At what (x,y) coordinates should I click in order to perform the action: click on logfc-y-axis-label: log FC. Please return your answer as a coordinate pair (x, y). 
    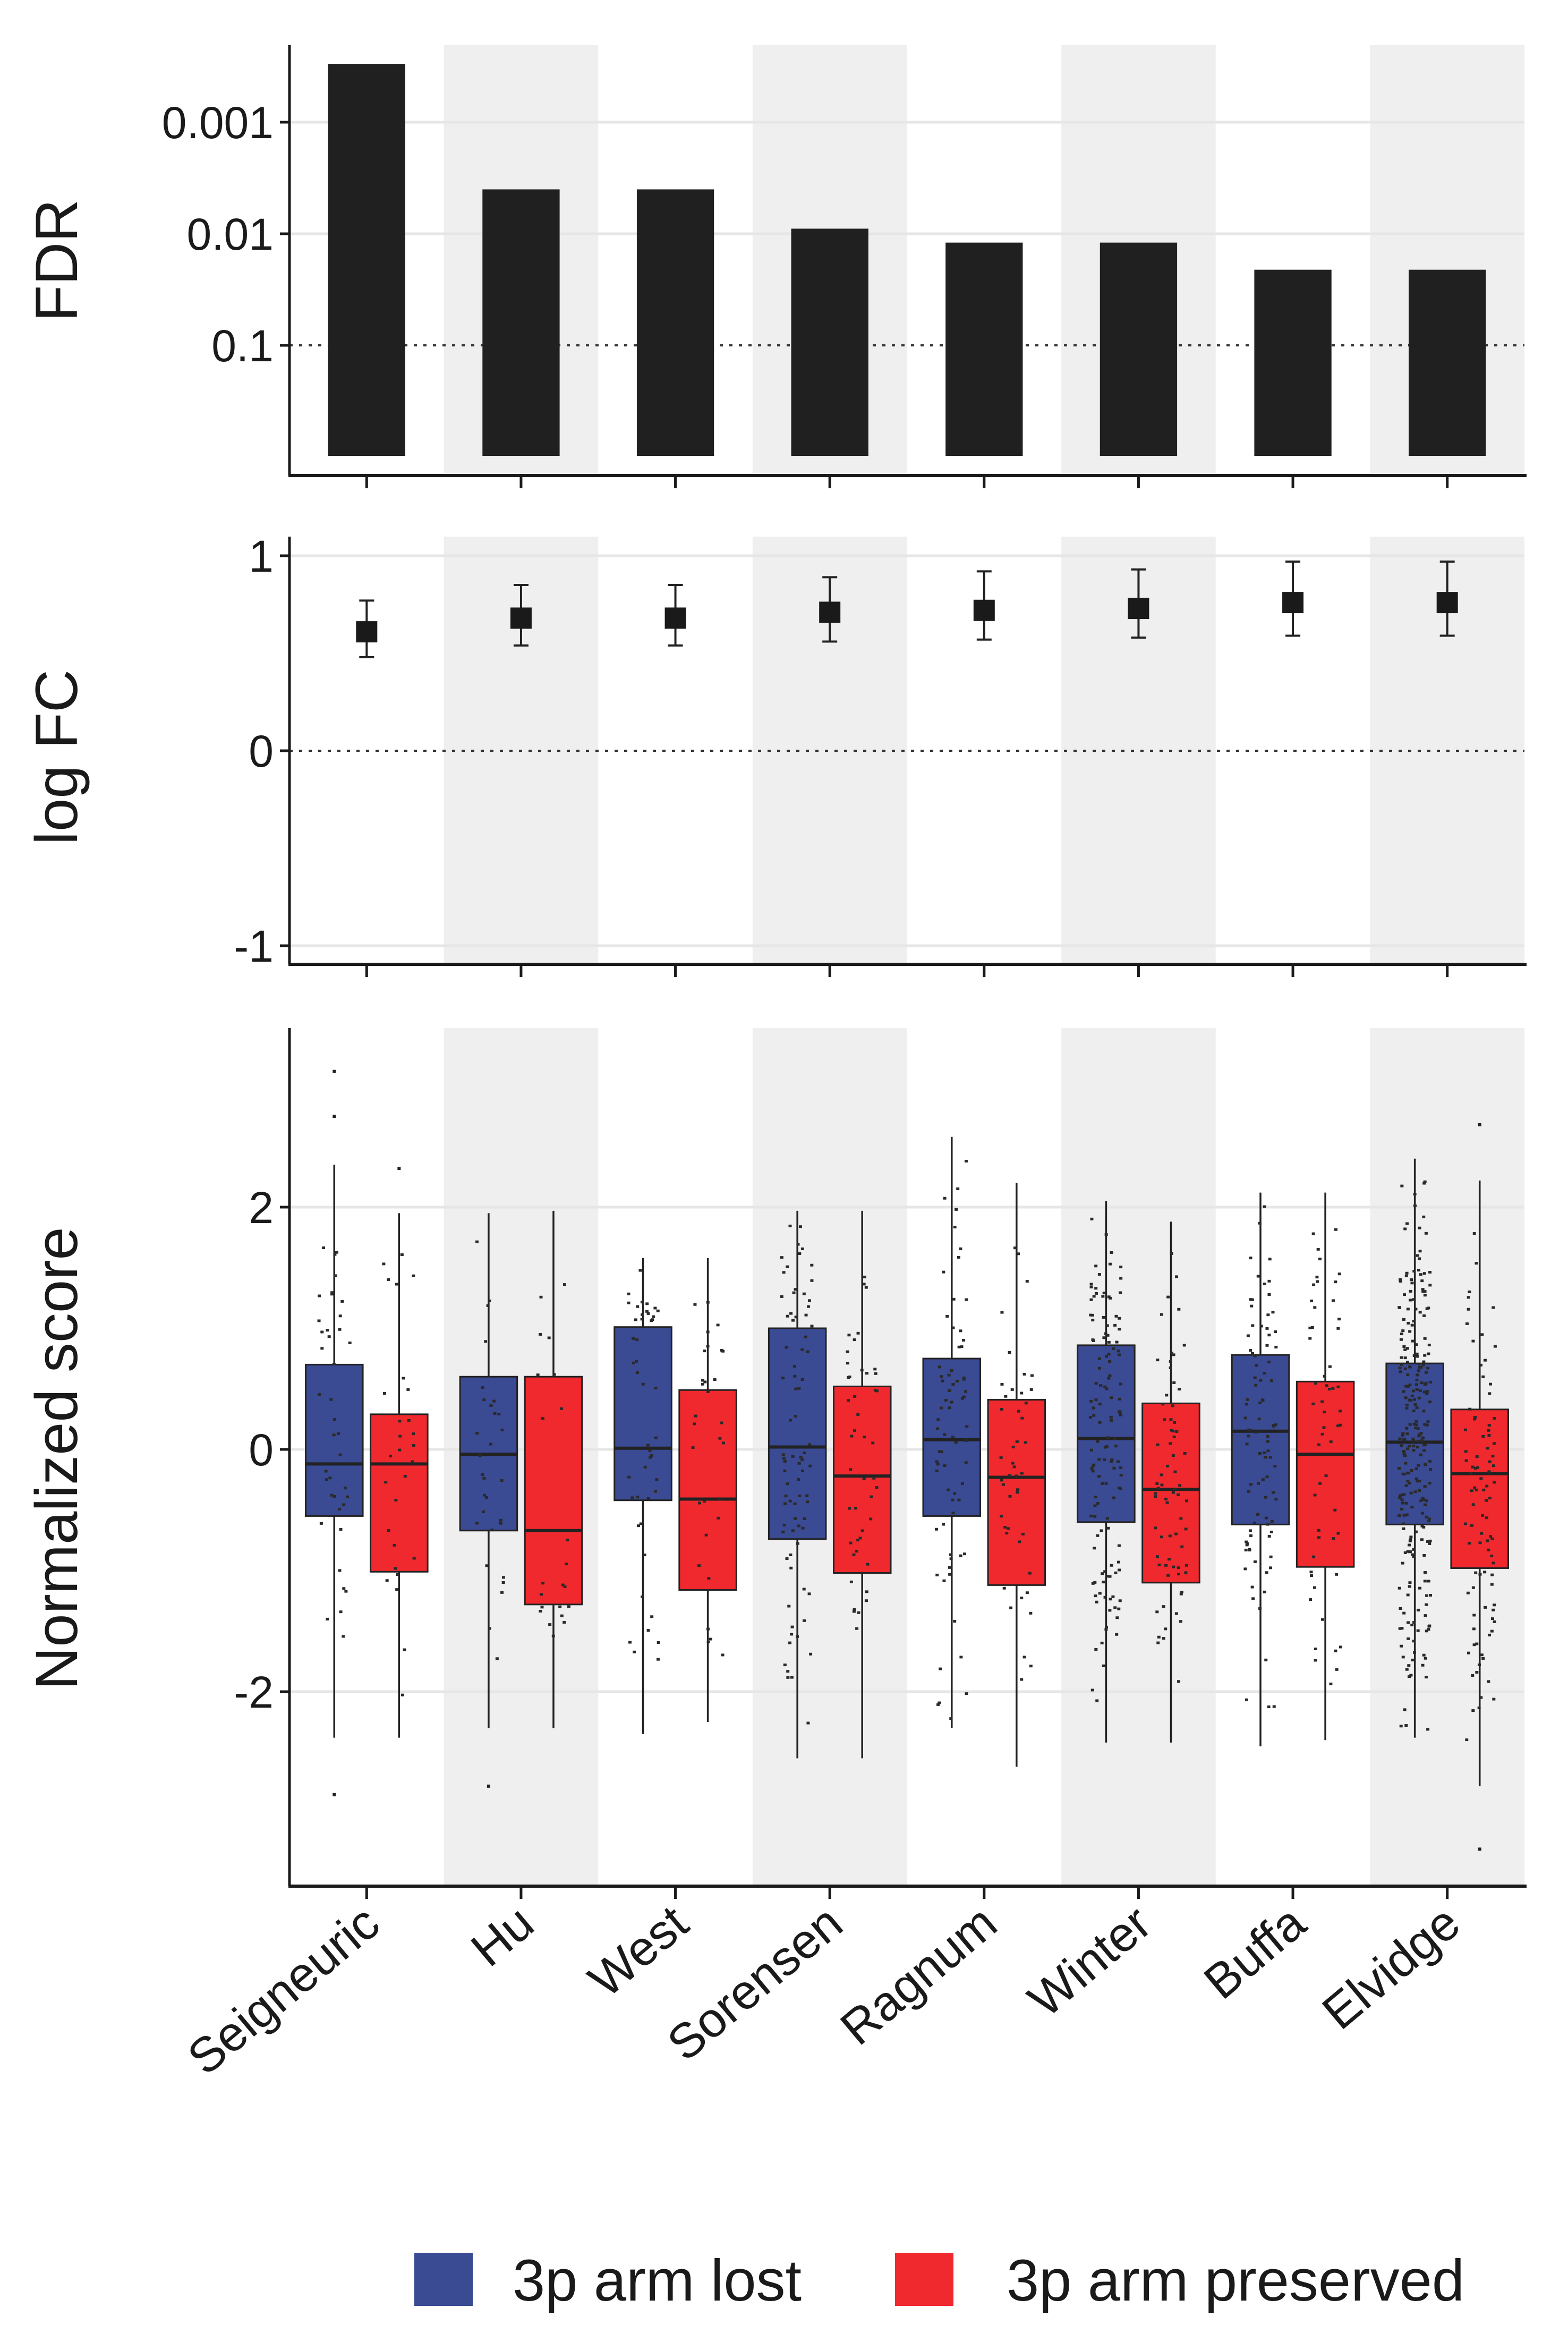
    Looking at the image, I should click on (56, 757).